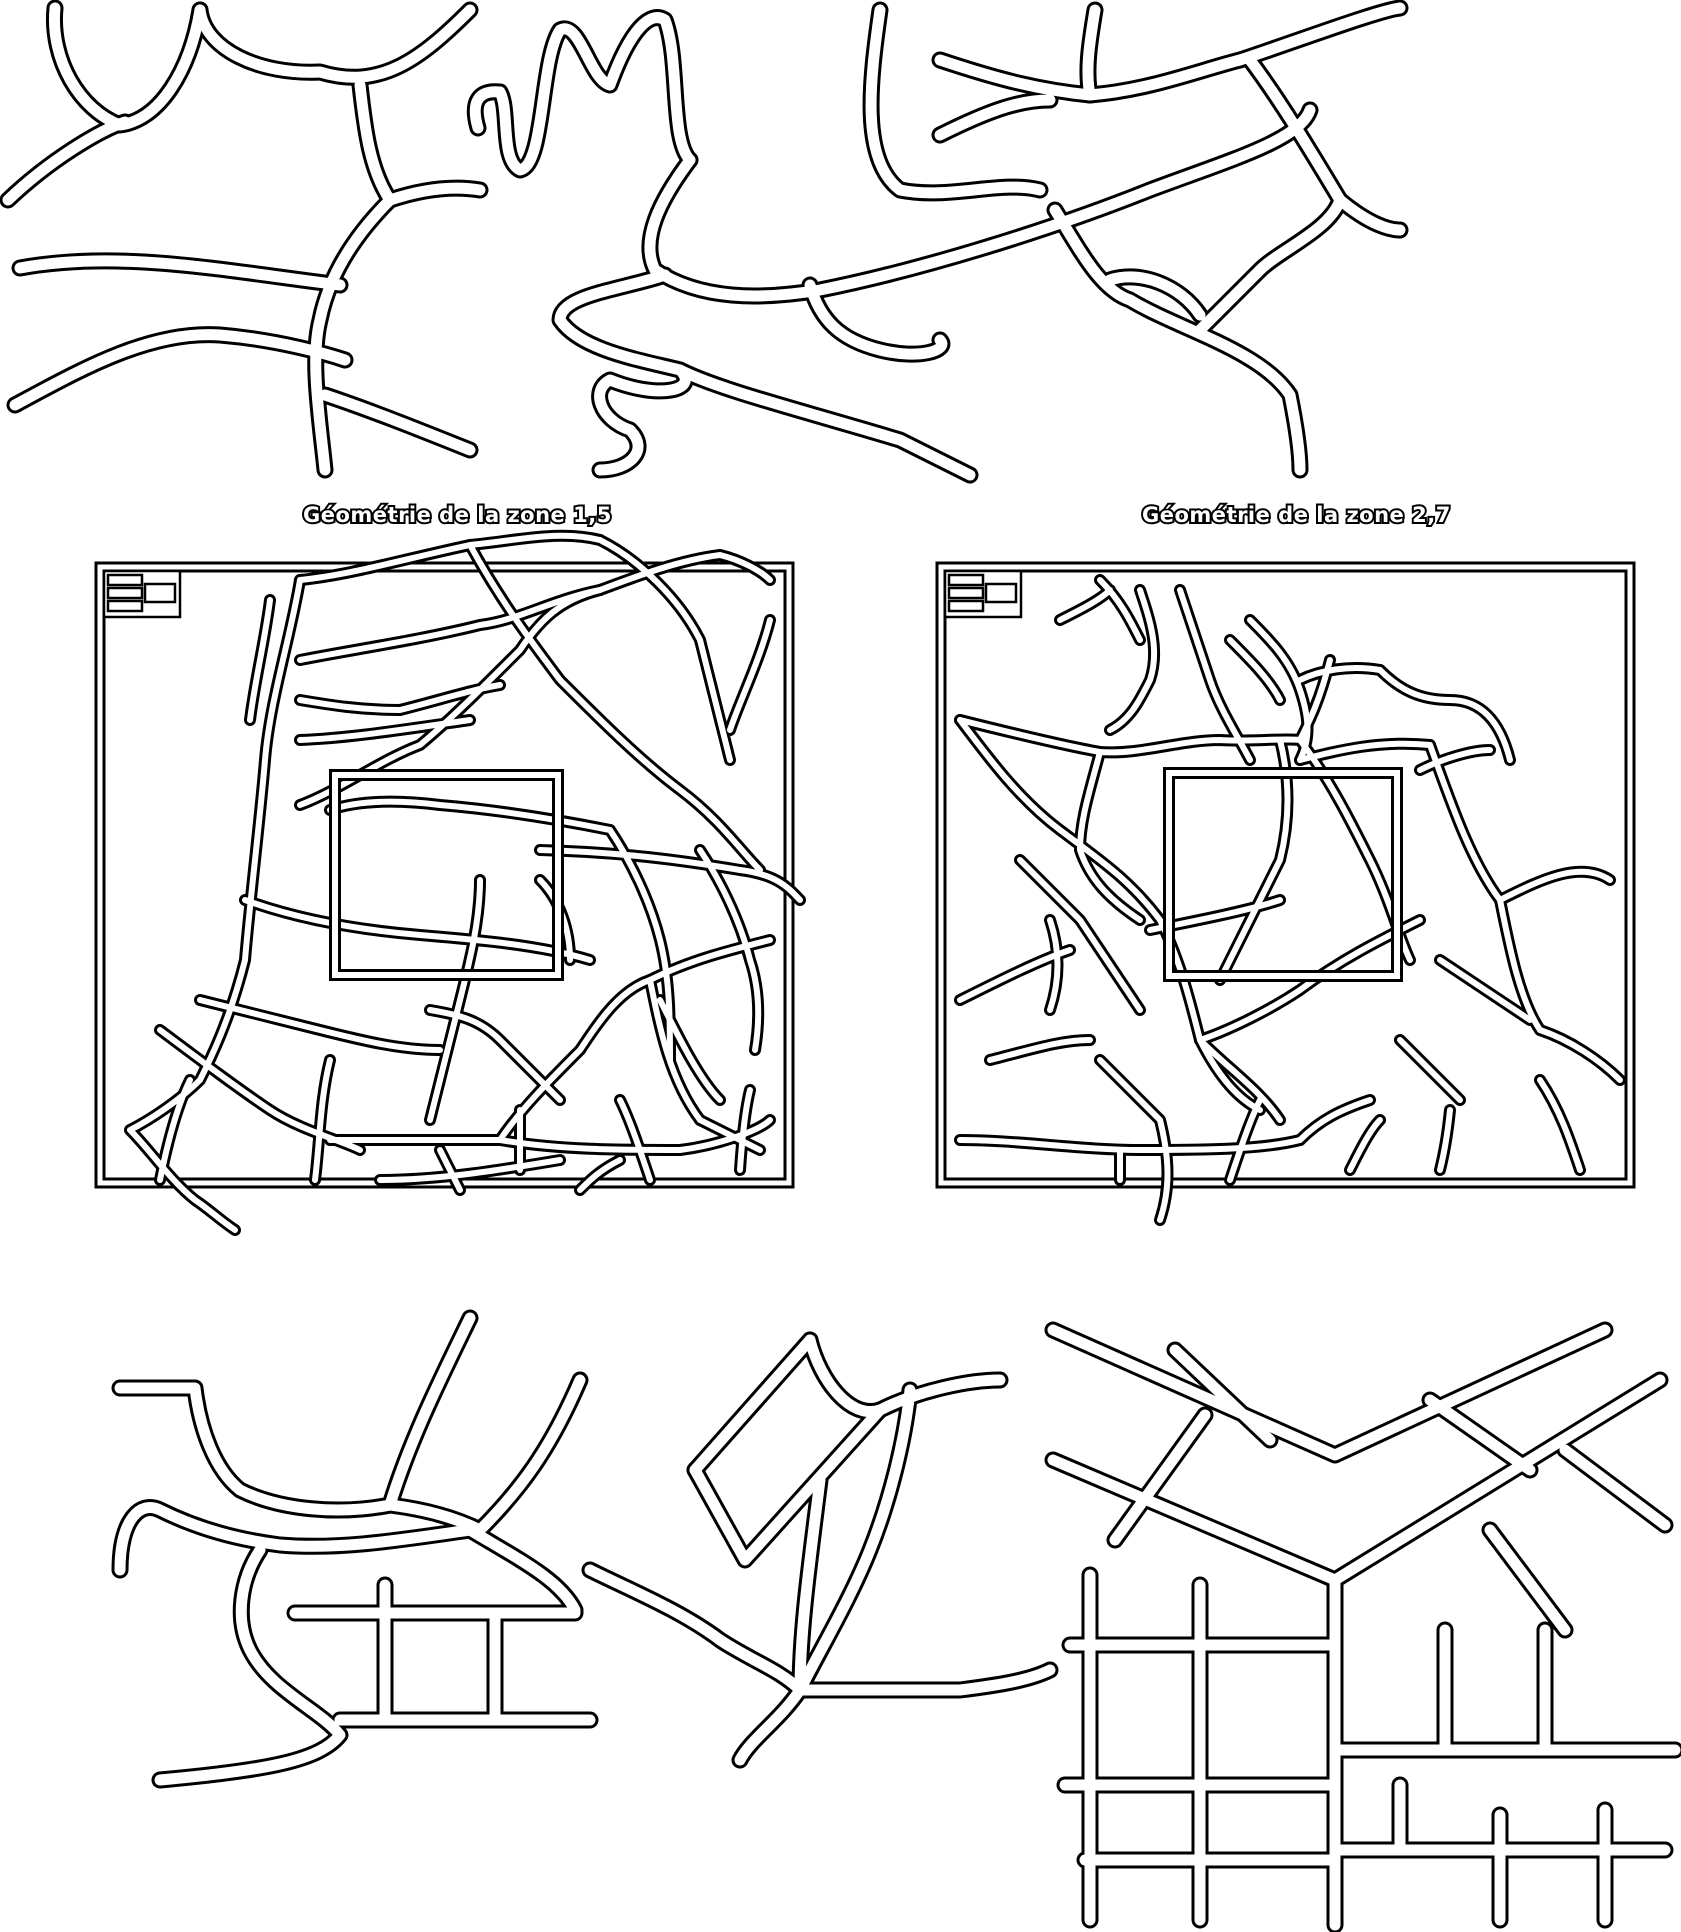  What do you see at coordinates (457, 515) in the screenshot?
I see `panel-caption-zone-1: Géométrie de la zone 1,5` at bounding box center [457, 515].